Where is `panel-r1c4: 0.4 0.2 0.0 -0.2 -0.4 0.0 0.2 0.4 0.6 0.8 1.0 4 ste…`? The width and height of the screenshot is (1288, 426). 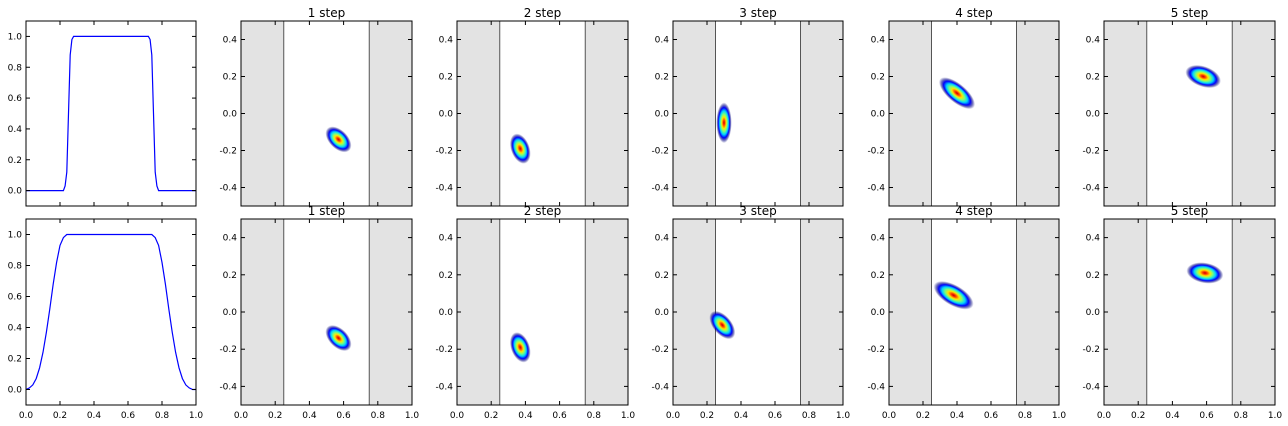 panel-r1c4: 0.4 0.2 0.0 -0.2 -0.4 0.0 0.2 0.4 0.6 0.8 1.0 4 ste… is located at coordinates (966, 312).